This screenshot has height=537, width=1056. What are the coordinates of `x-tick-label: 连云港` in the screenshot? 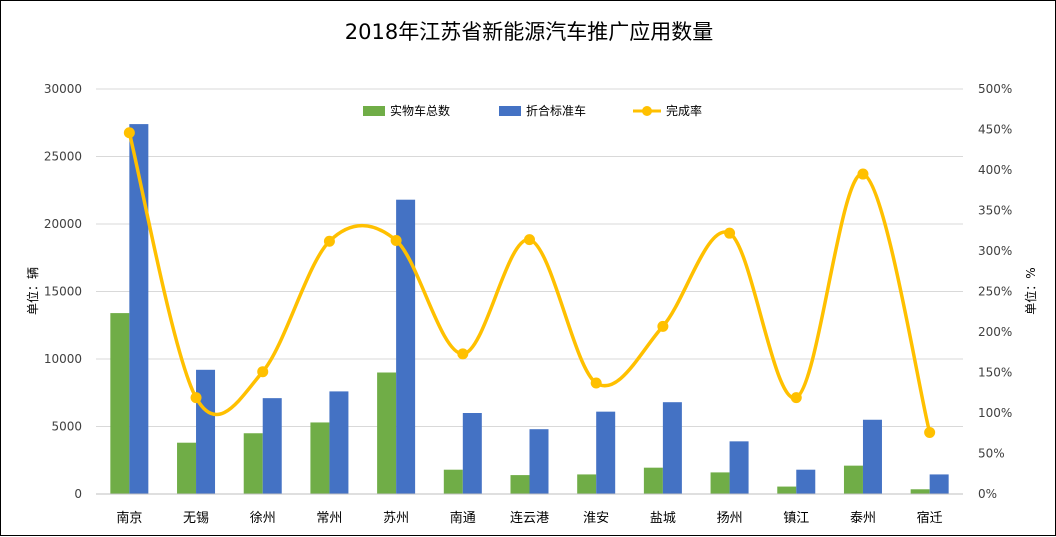 It's located at (529, 518).